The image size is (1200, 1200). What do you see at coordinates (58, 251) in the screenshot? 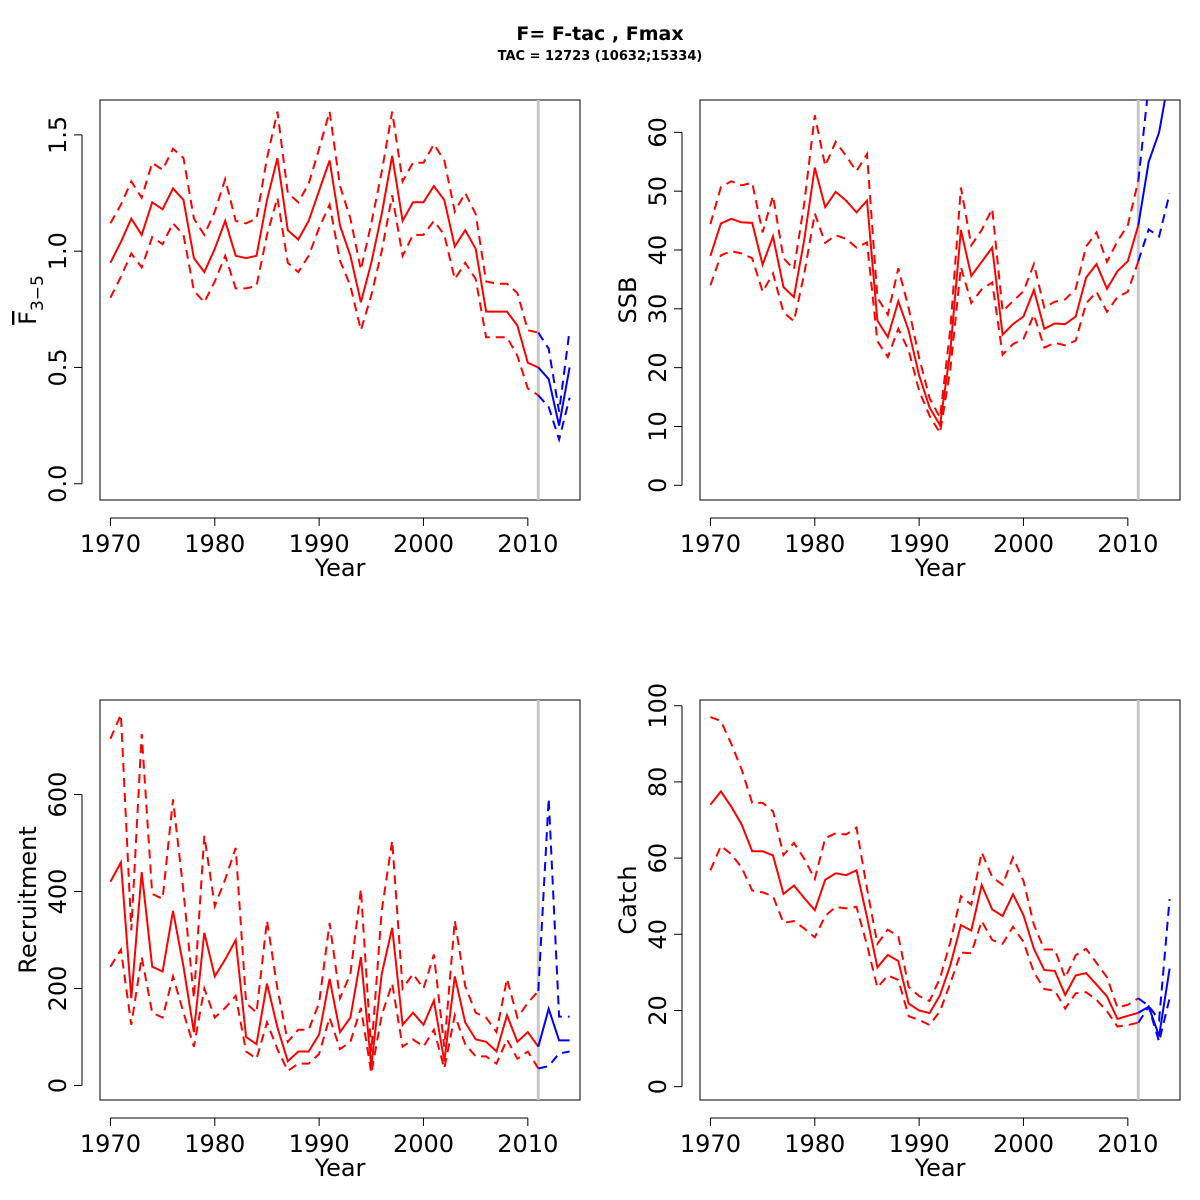
I see `y-tick-label: 1.0` at bounding box center [58, 251].